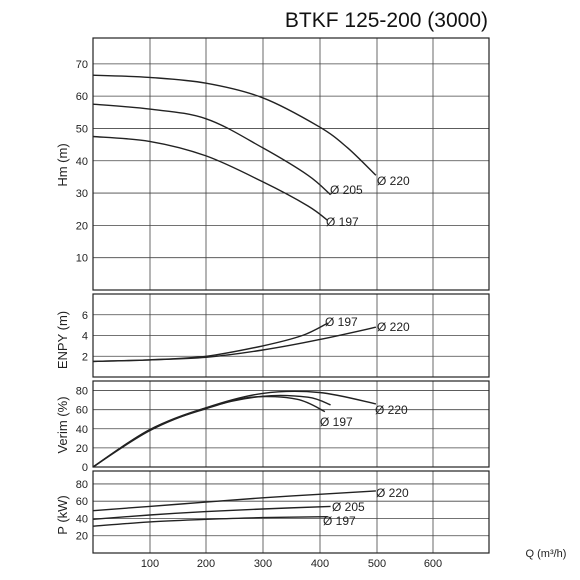 This screenshot has height=580, width=580. Describe the element at coordinates (82, 519) in the screenshot. I see `power-ytick-label: 40` at that location.